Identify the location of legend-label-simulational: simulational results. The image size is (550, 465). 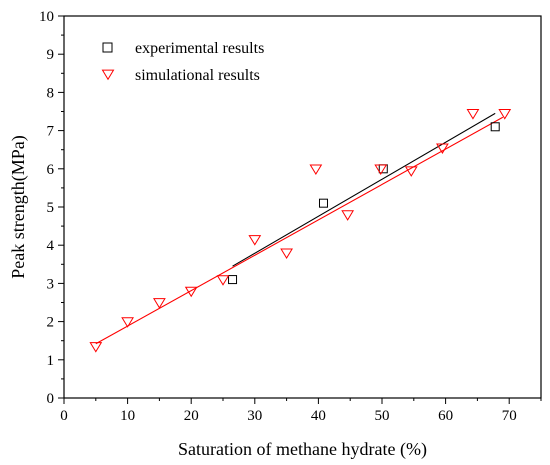
(197, 75).